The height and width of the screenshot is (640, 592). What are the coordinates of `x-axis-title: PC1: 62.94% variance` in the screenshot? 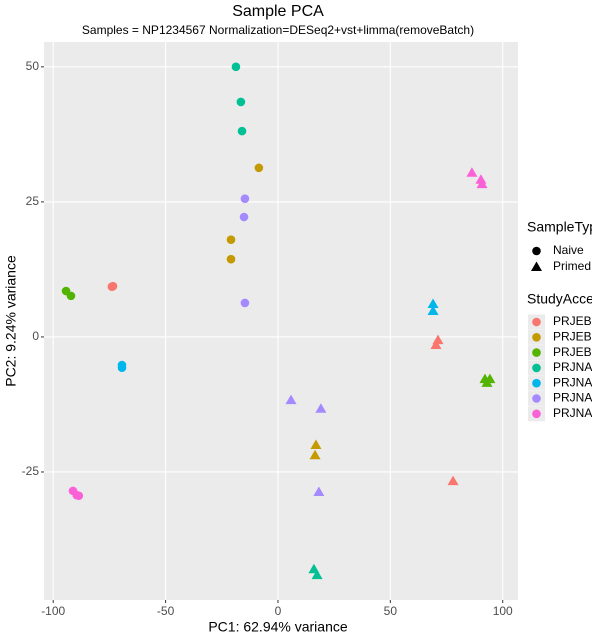 It's located at (278, 627).